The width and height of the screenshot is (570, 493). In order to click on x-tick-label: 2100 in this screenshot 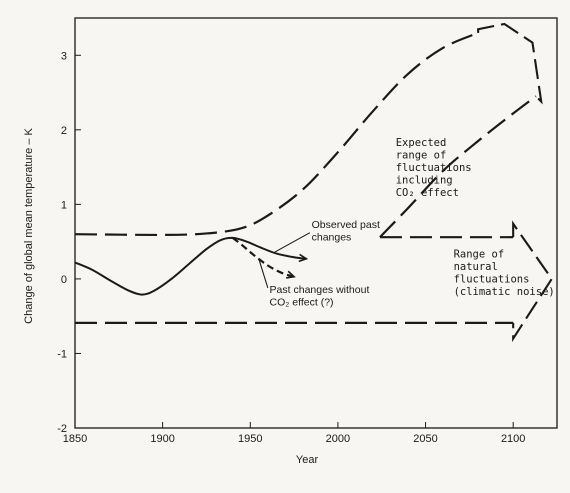, I will do `click(513, 439)`.